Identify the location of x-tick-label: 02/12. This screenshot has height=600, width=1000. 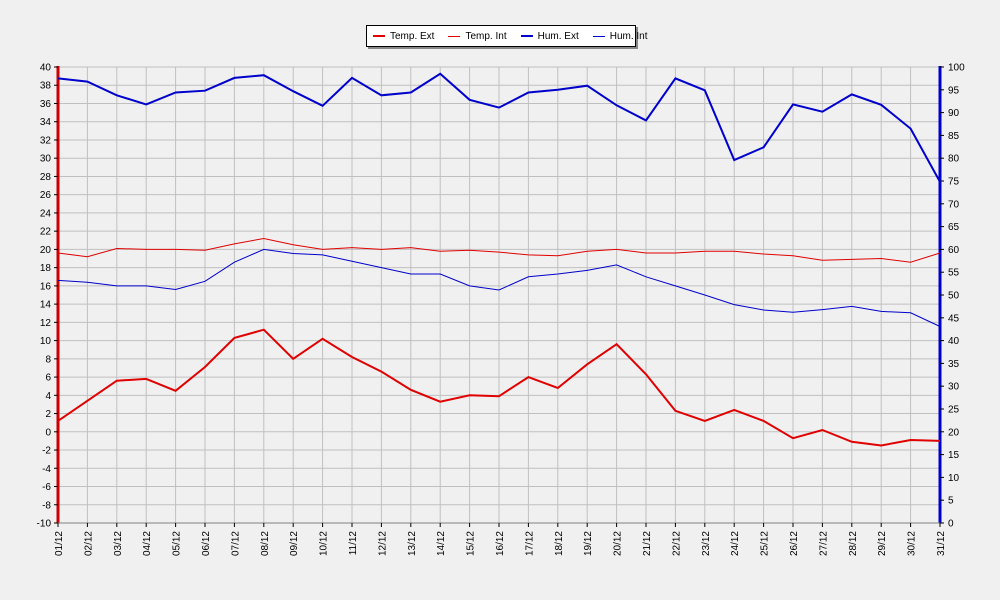
(88, 543).